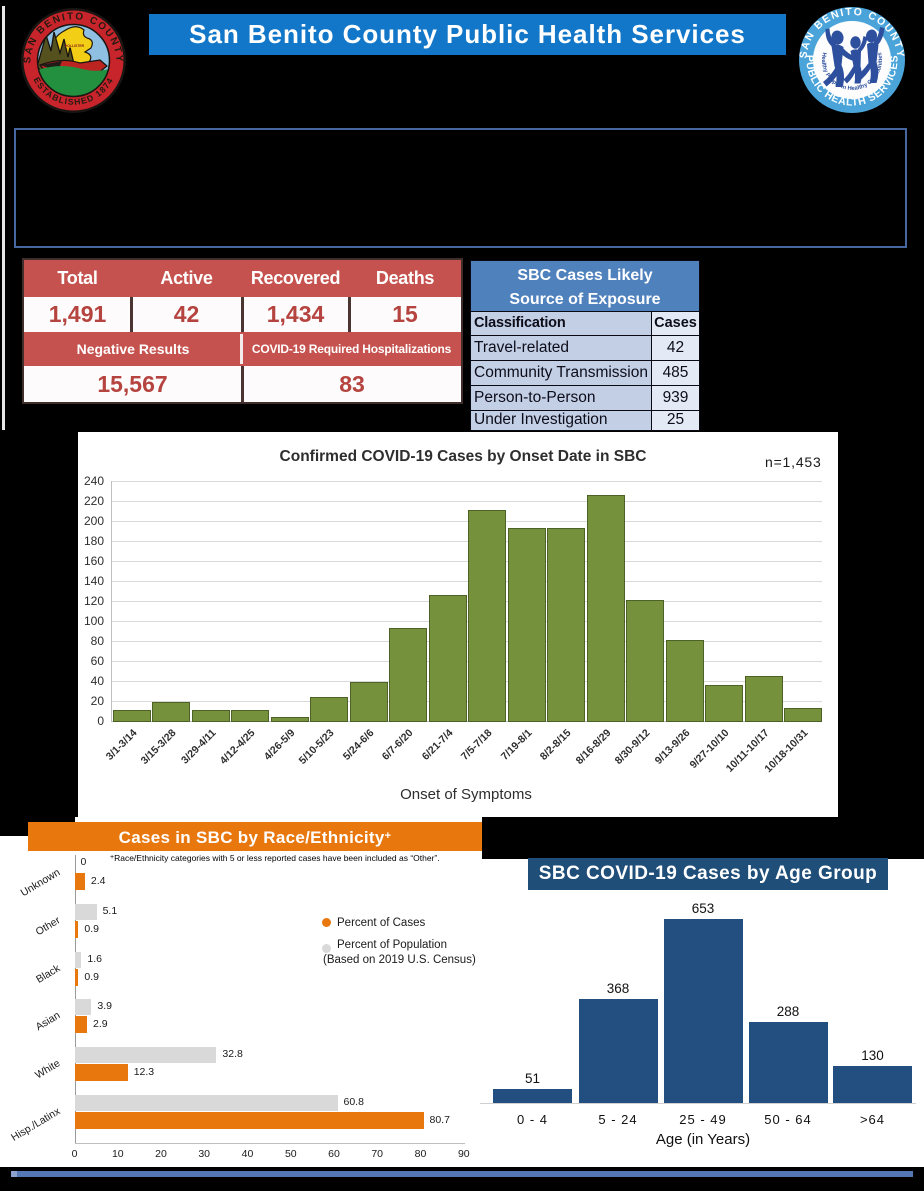 The image size is (924, 1196). What do you see at coordinates (75, 46) in the screenshot?
I see `svg-text: HOLLISTER` at bounding box center [75, 46].